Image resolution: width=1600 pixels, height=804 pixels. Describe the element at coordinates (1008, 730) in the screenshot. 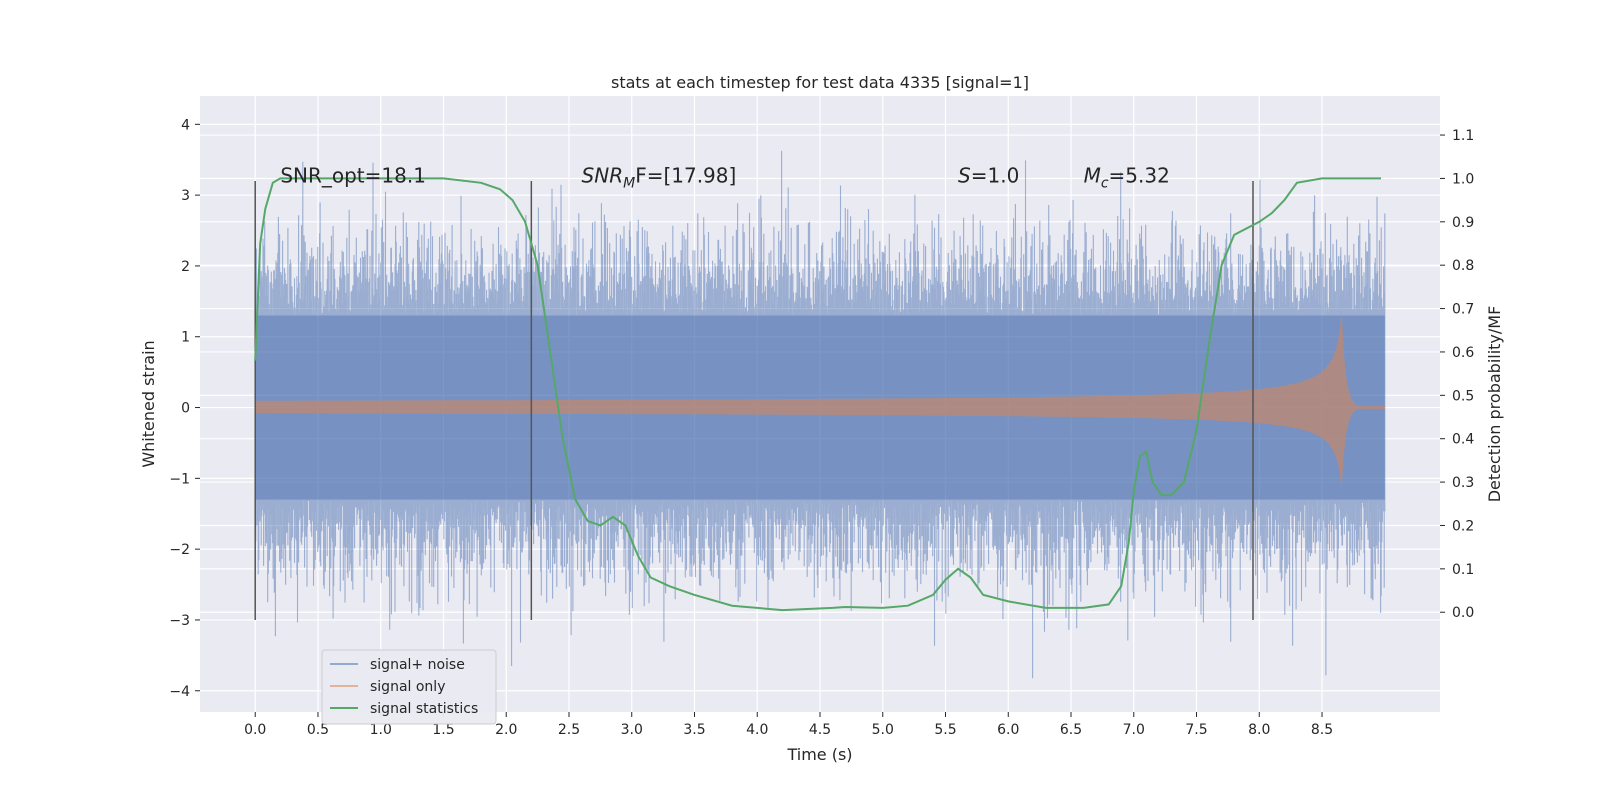

I see `x-tick-label-12: 6.0` at that location.